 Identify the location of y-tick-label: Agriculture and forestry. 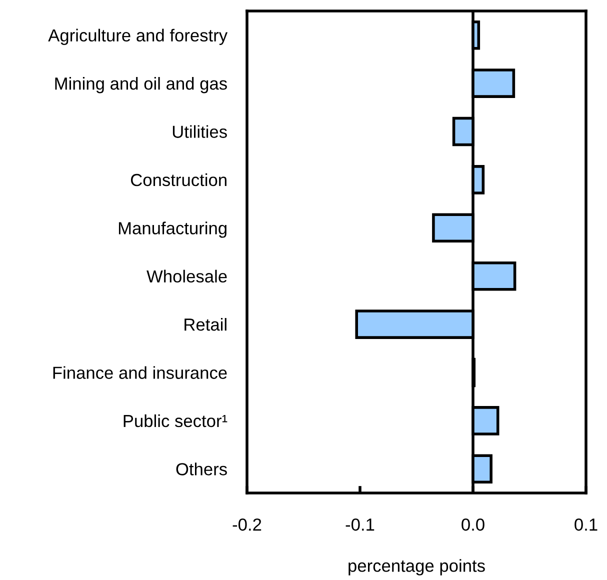
(138, 36).